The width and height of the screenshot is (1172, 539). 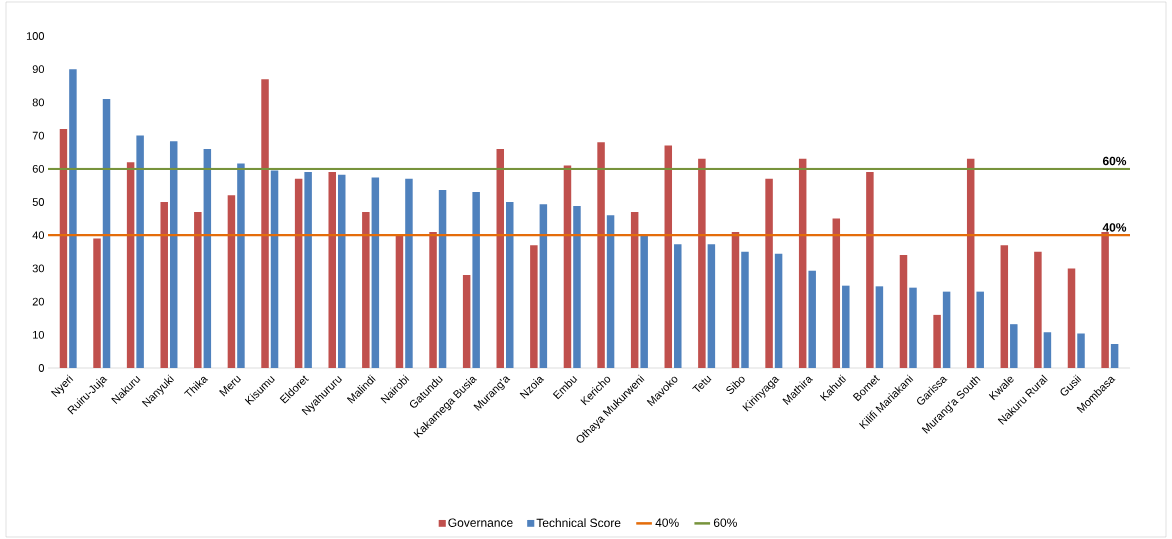 What do you see at coordinates (38, 102) in the screenshot?
I see `y-tick-label: 80` at bounding box center [38, 102].